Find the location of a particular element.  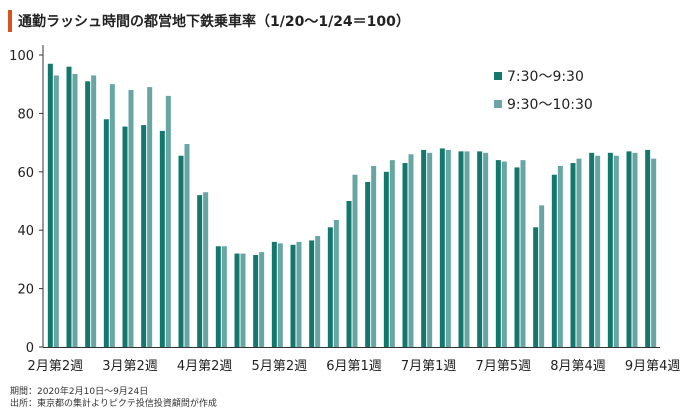

x-tick-label-5: 7月第1週 is located at coordinates (429, 366).